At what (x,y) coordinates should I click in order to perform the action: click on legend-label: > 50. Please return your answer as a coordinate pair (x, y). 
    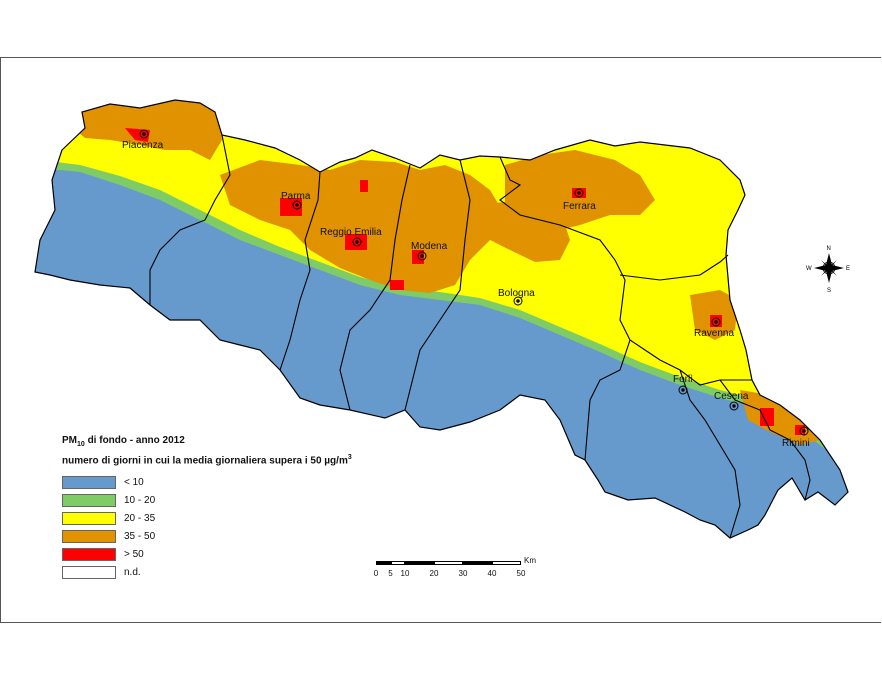
    Looking at the image, I should click on (134, 554).